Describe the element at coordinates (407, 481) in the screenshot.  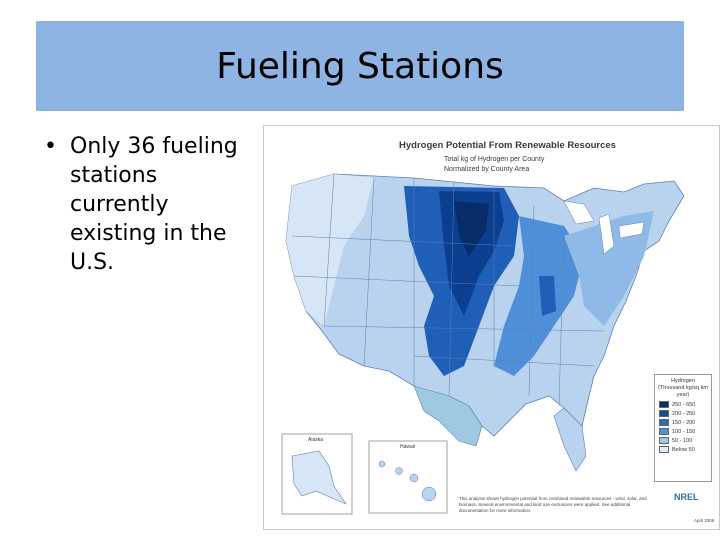
I see `hawaii-islands` at that location.